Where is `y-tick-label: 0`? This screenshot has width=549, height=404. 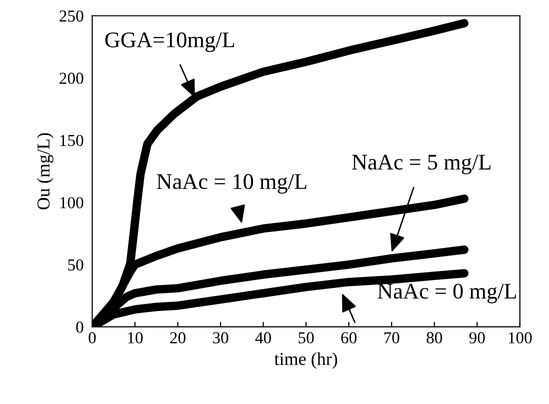 y-tick-label: 0 is located at coordinates (80, 327).